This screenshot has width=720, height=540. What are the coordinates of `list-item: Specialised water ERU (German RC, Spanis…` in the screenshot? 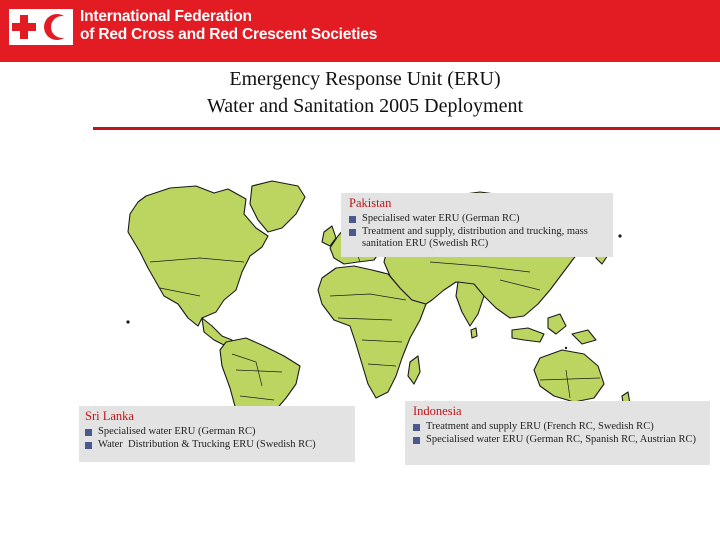 It's located at (561, 440).